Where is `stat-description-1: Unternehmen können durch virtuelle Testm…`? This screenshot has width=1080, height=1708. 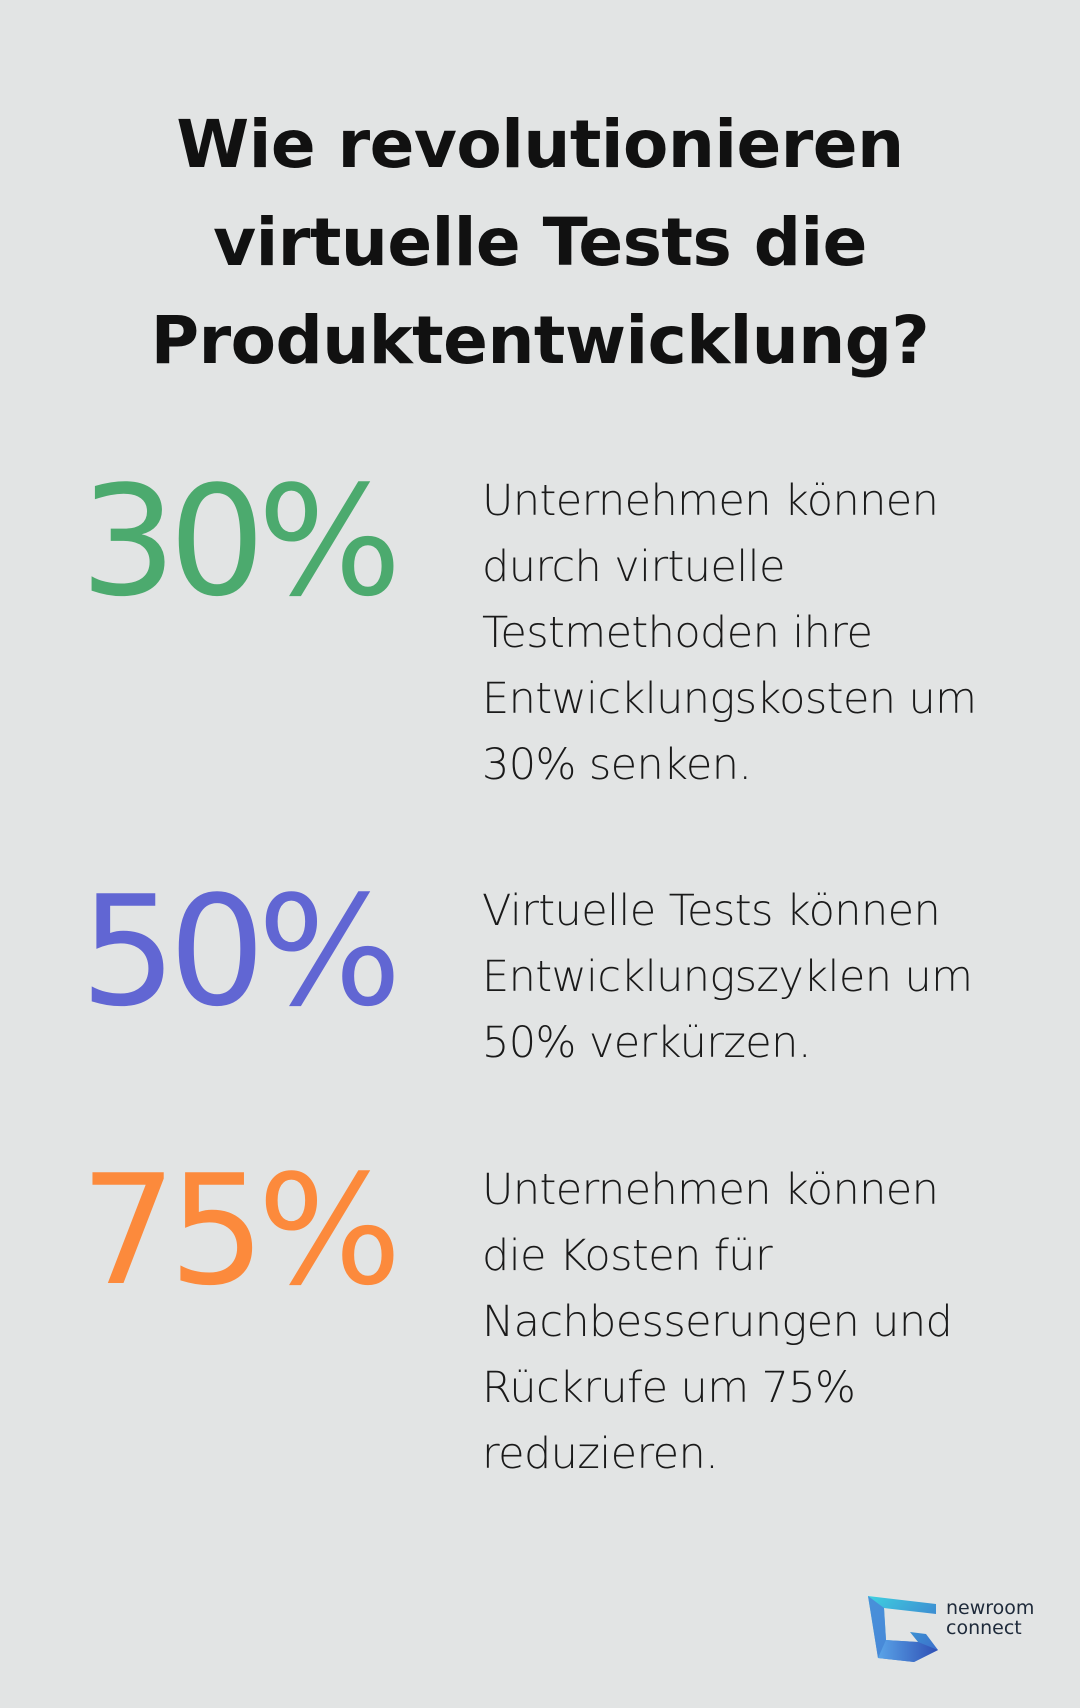
stat-description-1: Unternehmen können durch virtuelle Testm… is located at coordinates (742, 633).